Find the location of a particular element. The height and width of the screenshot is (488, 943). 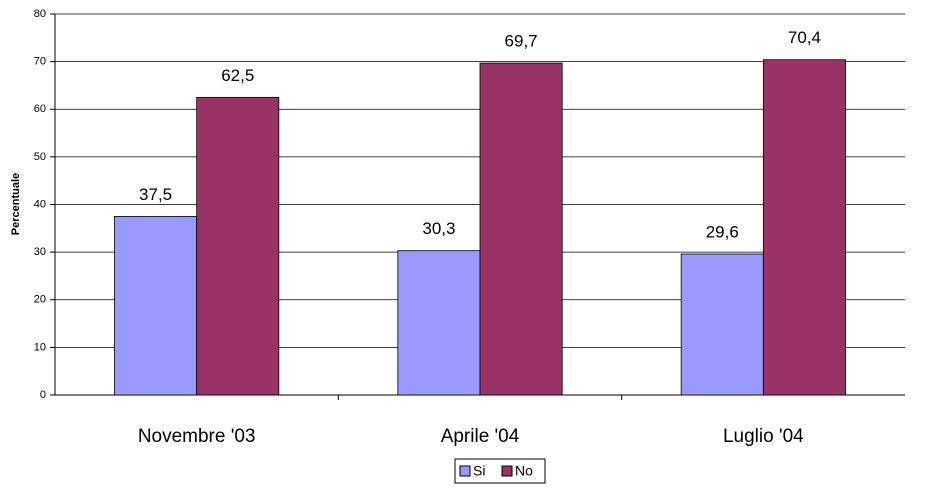

y-tick-label: 70 is located at coordinates (40, 62).